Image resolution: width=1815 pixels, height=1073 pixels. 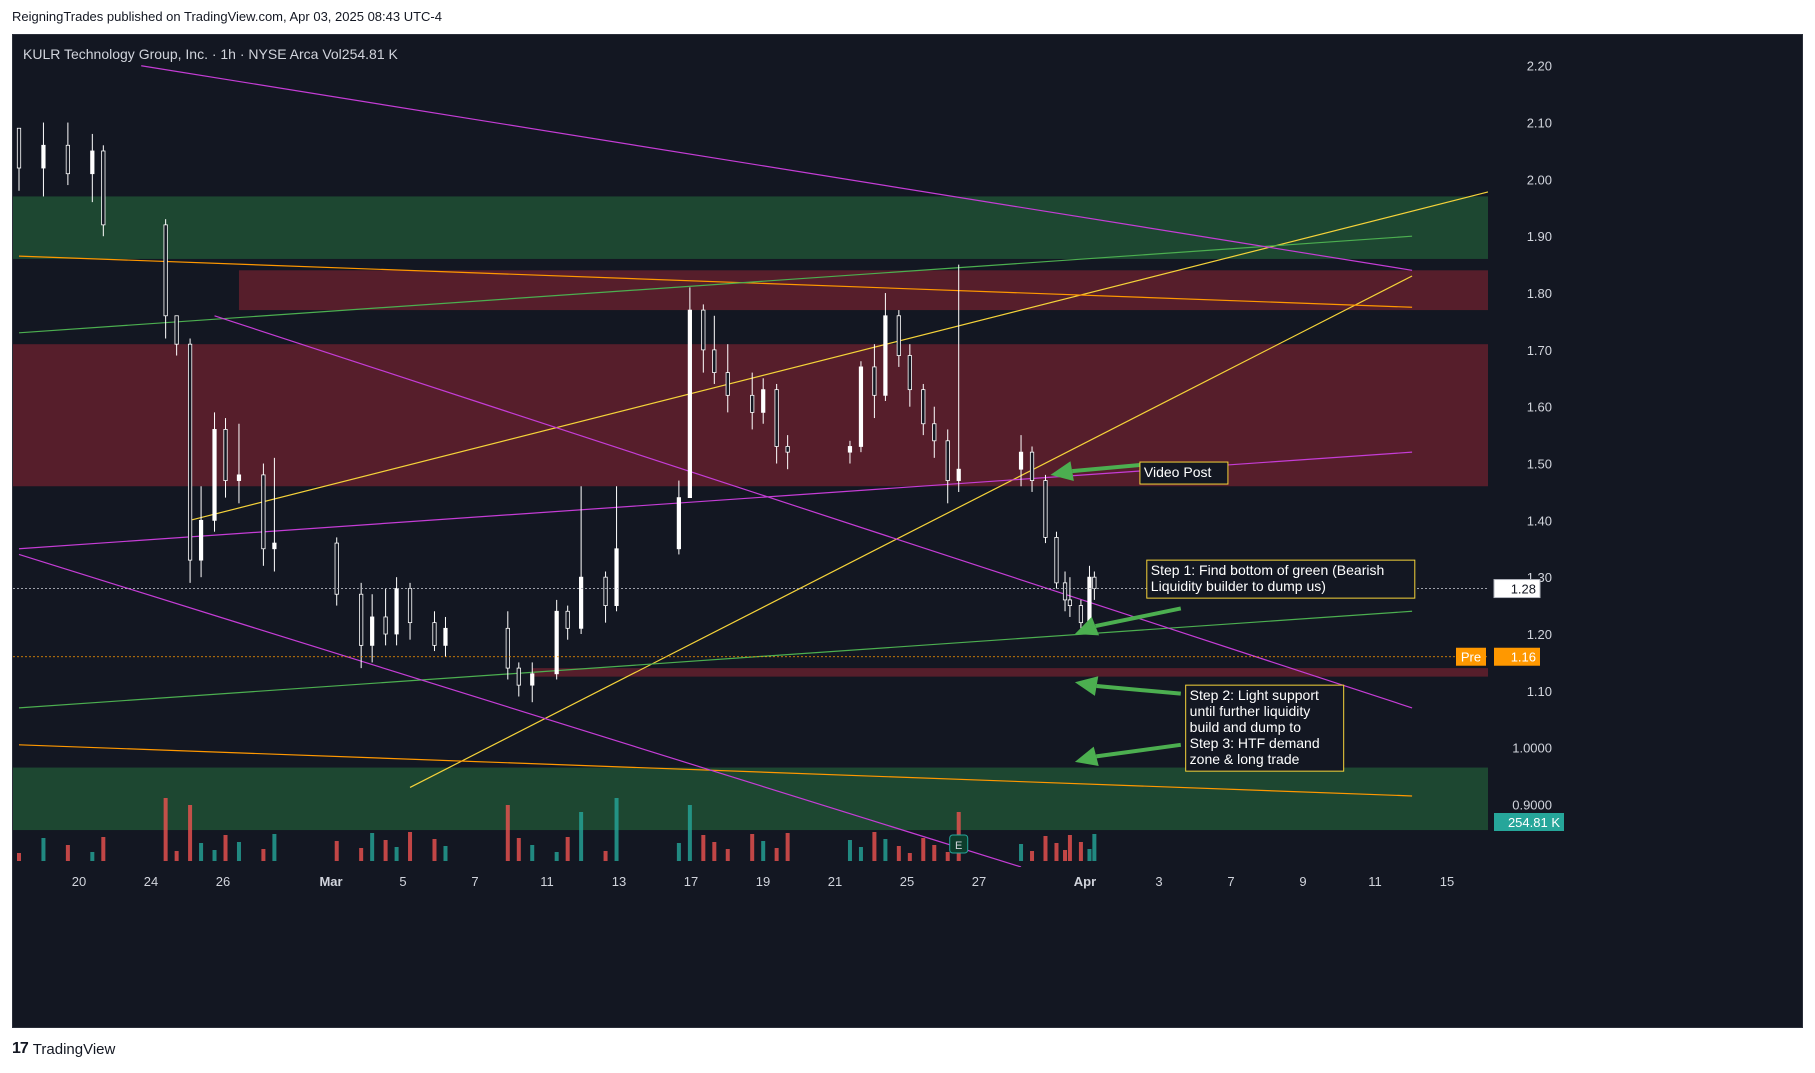 What do you see at coordinates (1255, 743) in the screenshot?
I see `annotation-text-2: Step 3: HTF demand` at bounding box center [1255, 743].